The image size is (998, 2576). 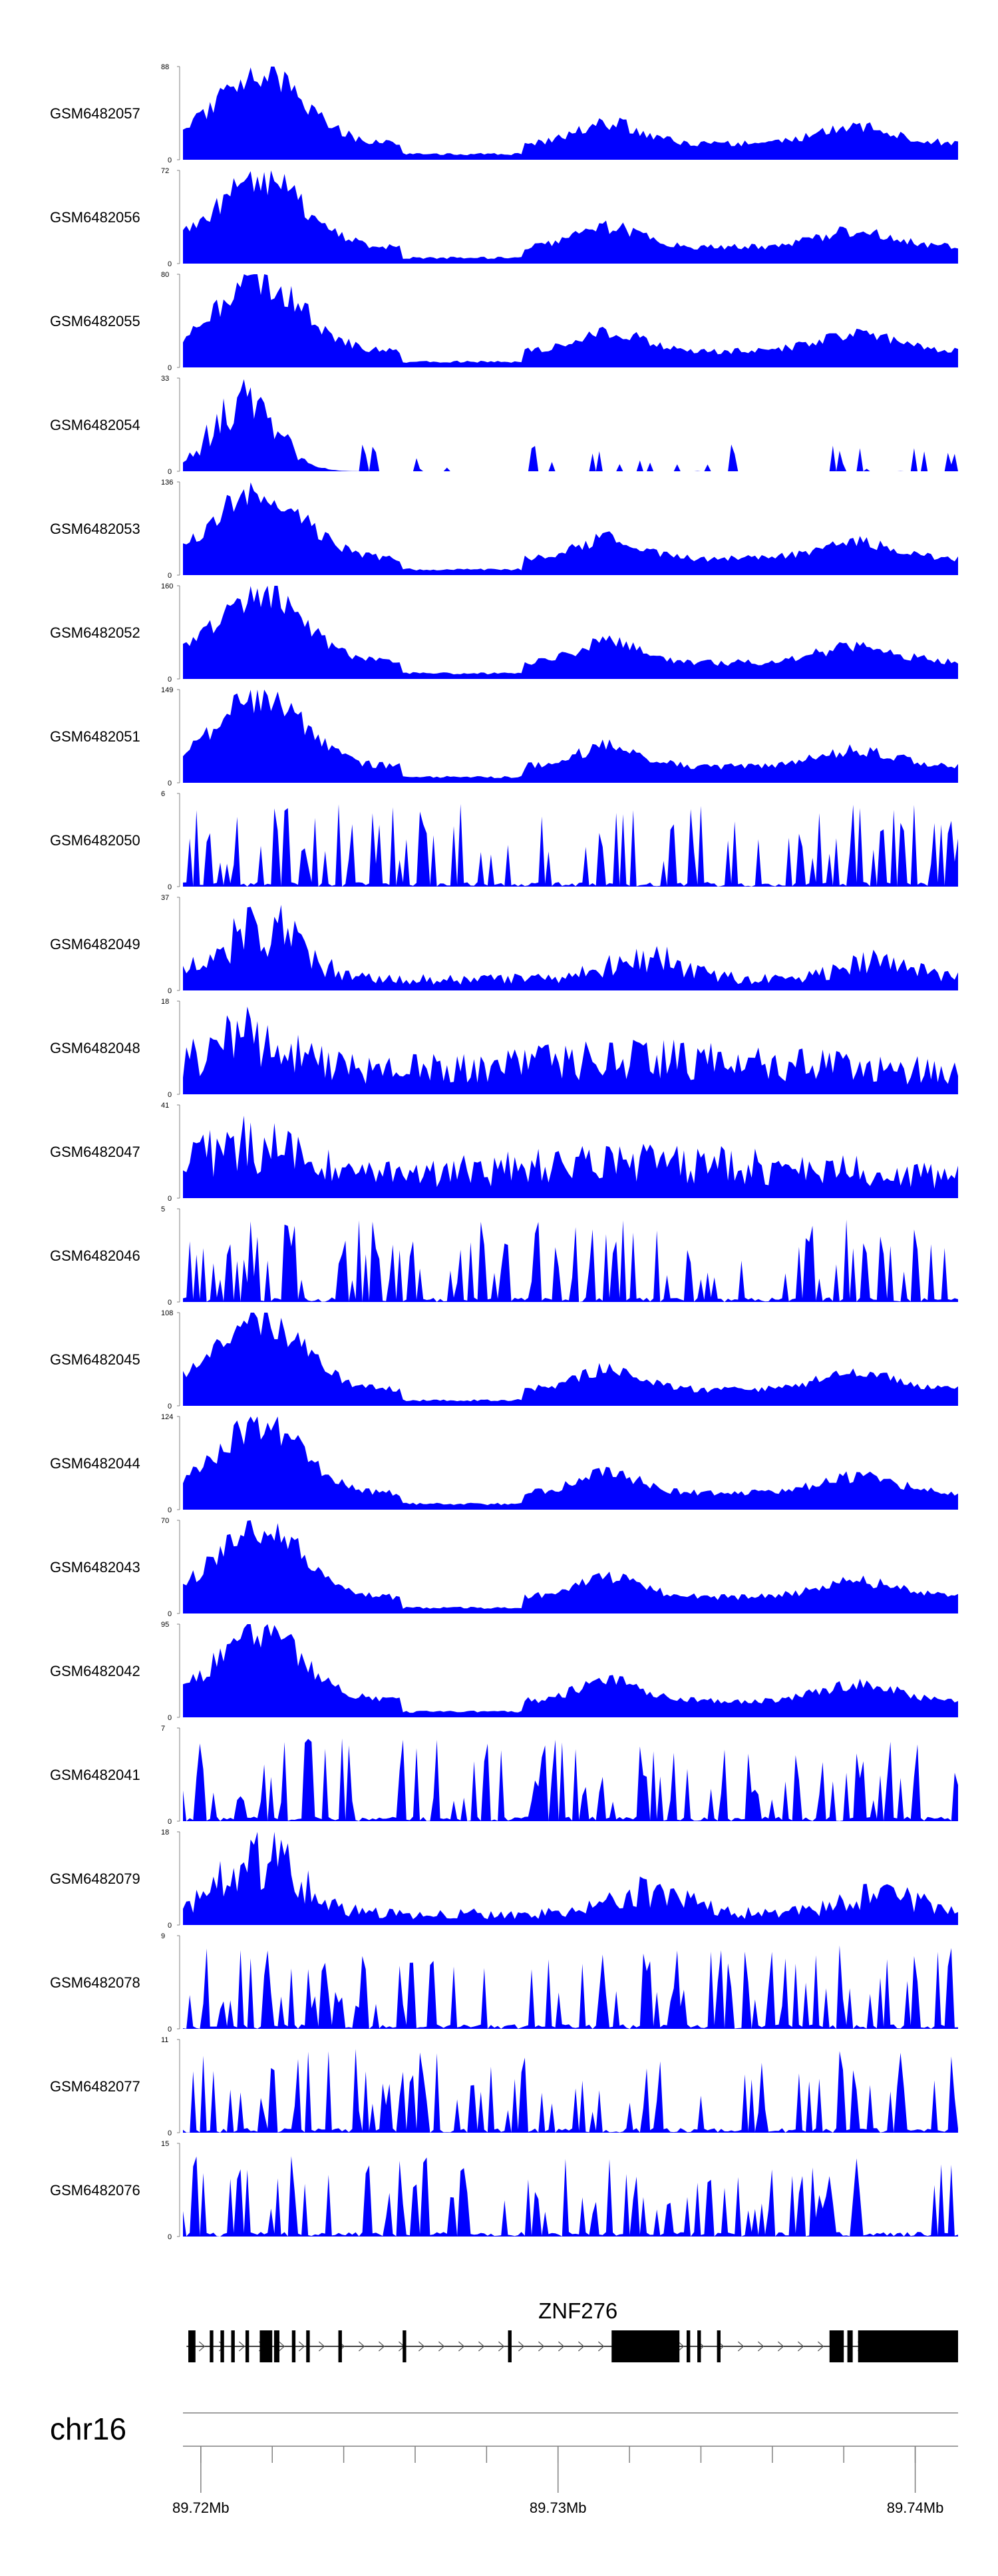 I want to click on track-GSM6482049: GSM6482049 37 0, so click(x=504, y=944).